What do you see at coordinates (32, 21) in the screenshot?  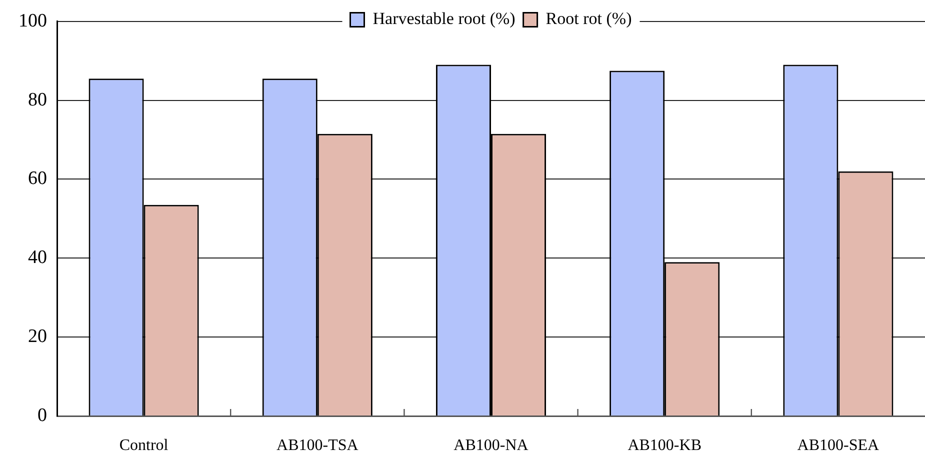 I see `y-tick-label: 100` at bounding box center [32, 21].